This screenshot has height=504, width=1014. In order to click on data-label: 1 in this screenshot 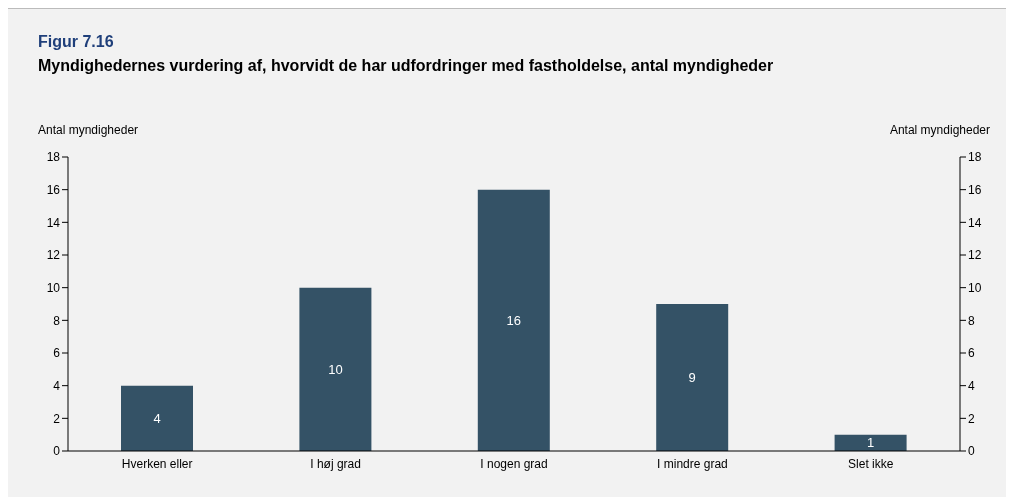, I will do `click(870, 443)`.